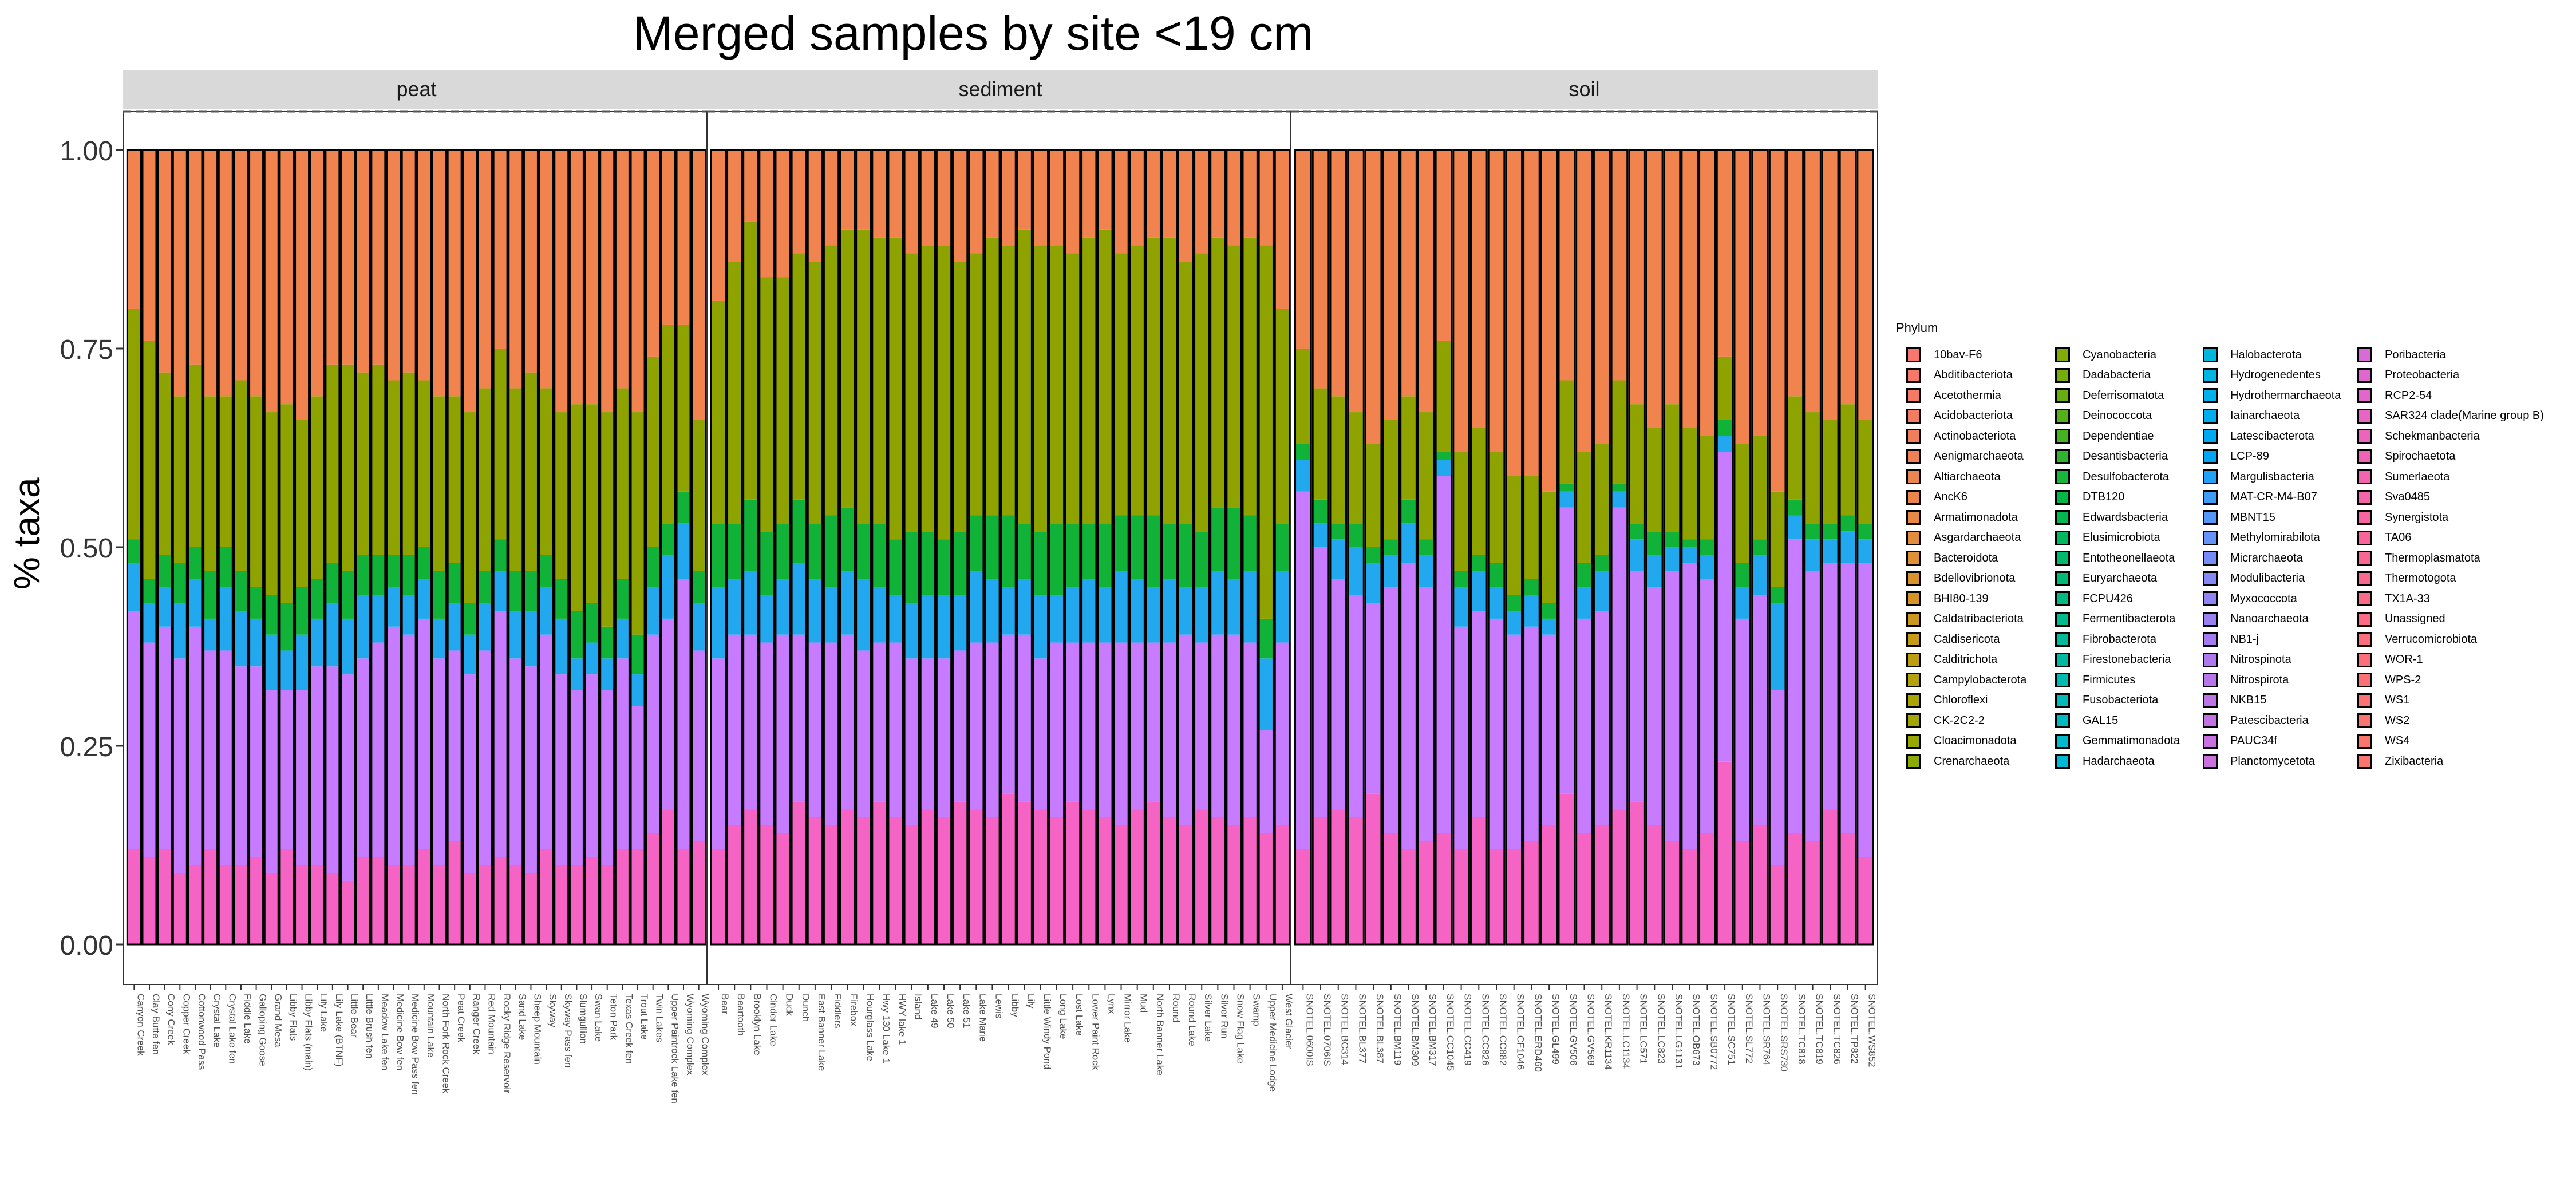  I want to click on legend-label: Unassigned, so click(2415, 619).